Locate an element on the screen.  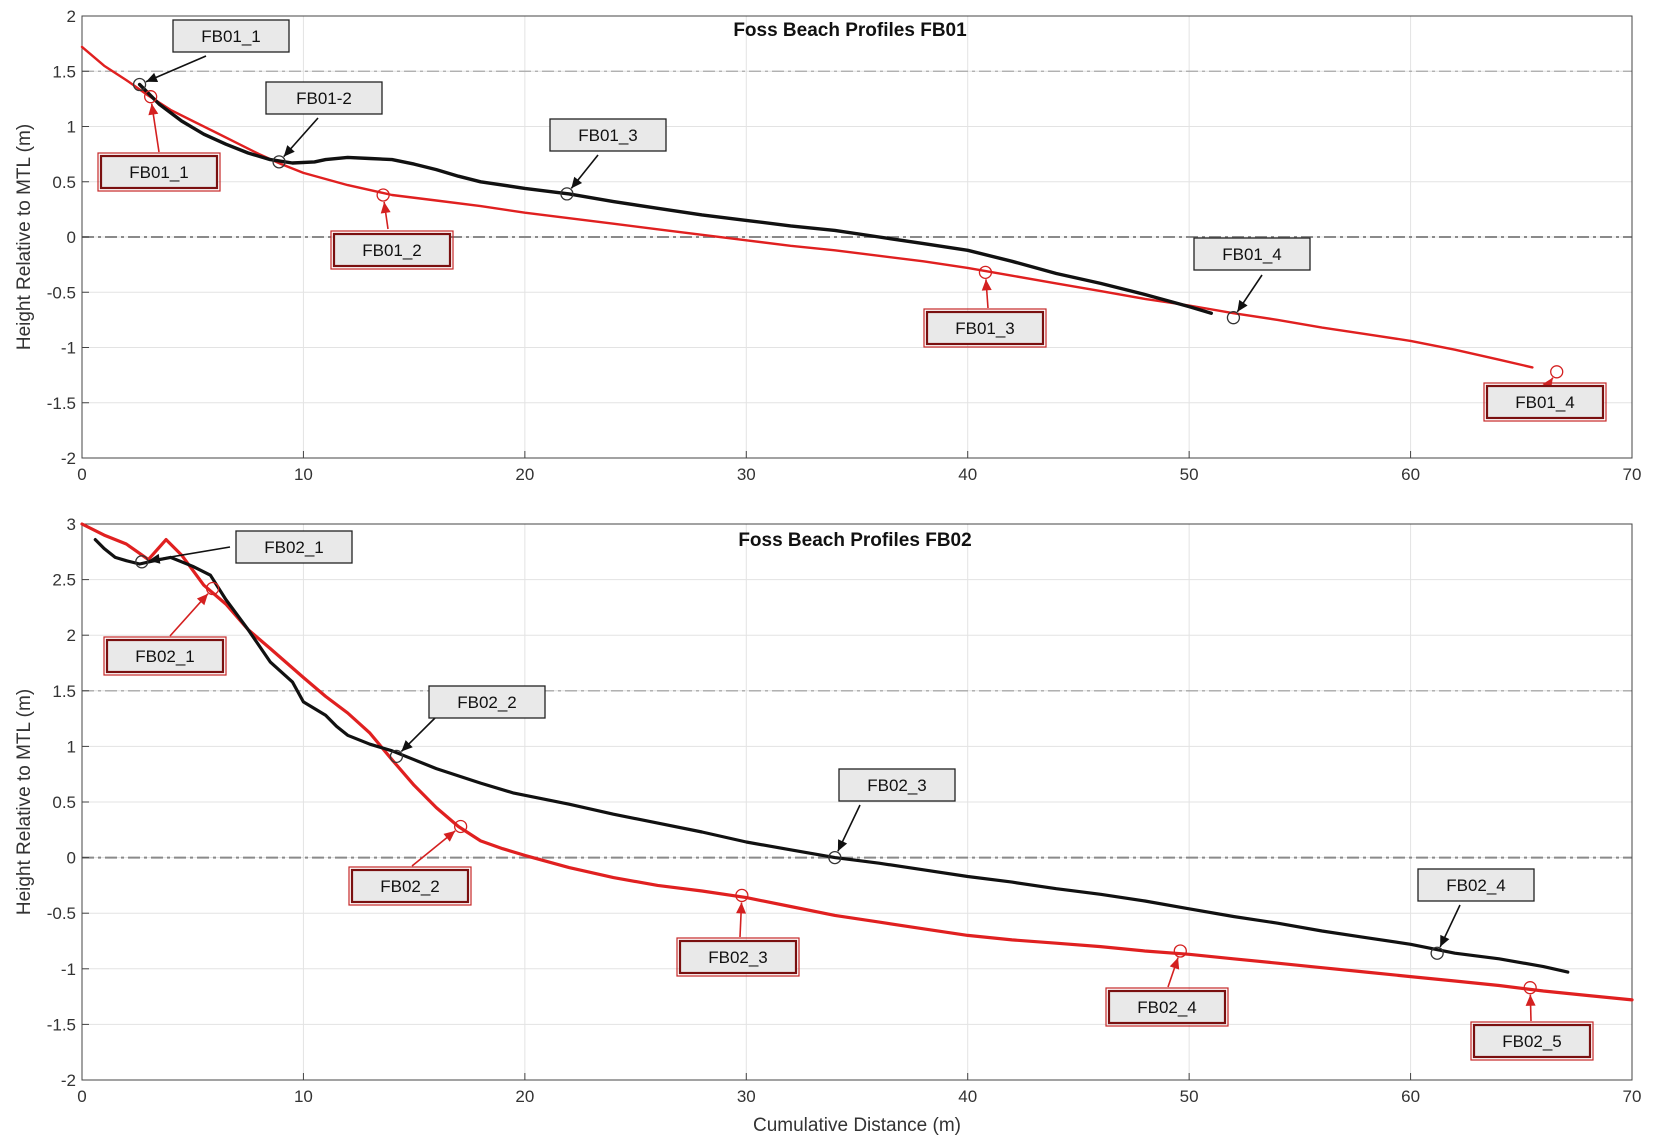
y-axis-label: Height Relative to MTL (m) is located at coordinates (24, 237).